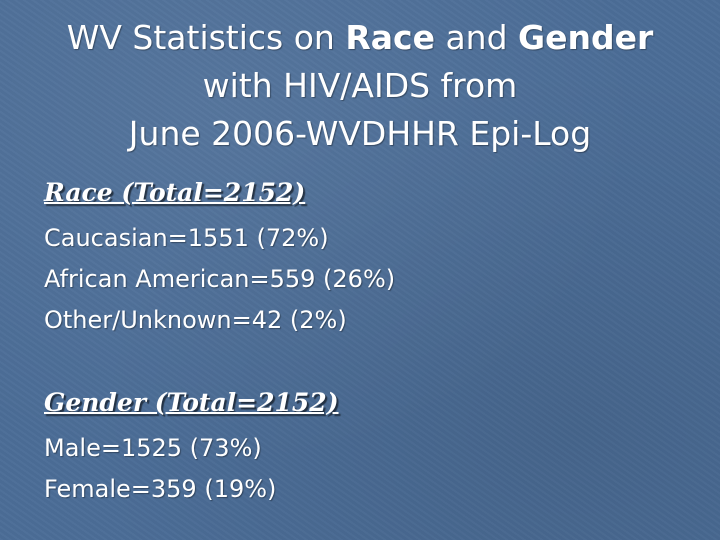  Describe the element at coordinates (160, 489) in the screenshot. I see `stat-line: Female=359 (19%)` at that location.